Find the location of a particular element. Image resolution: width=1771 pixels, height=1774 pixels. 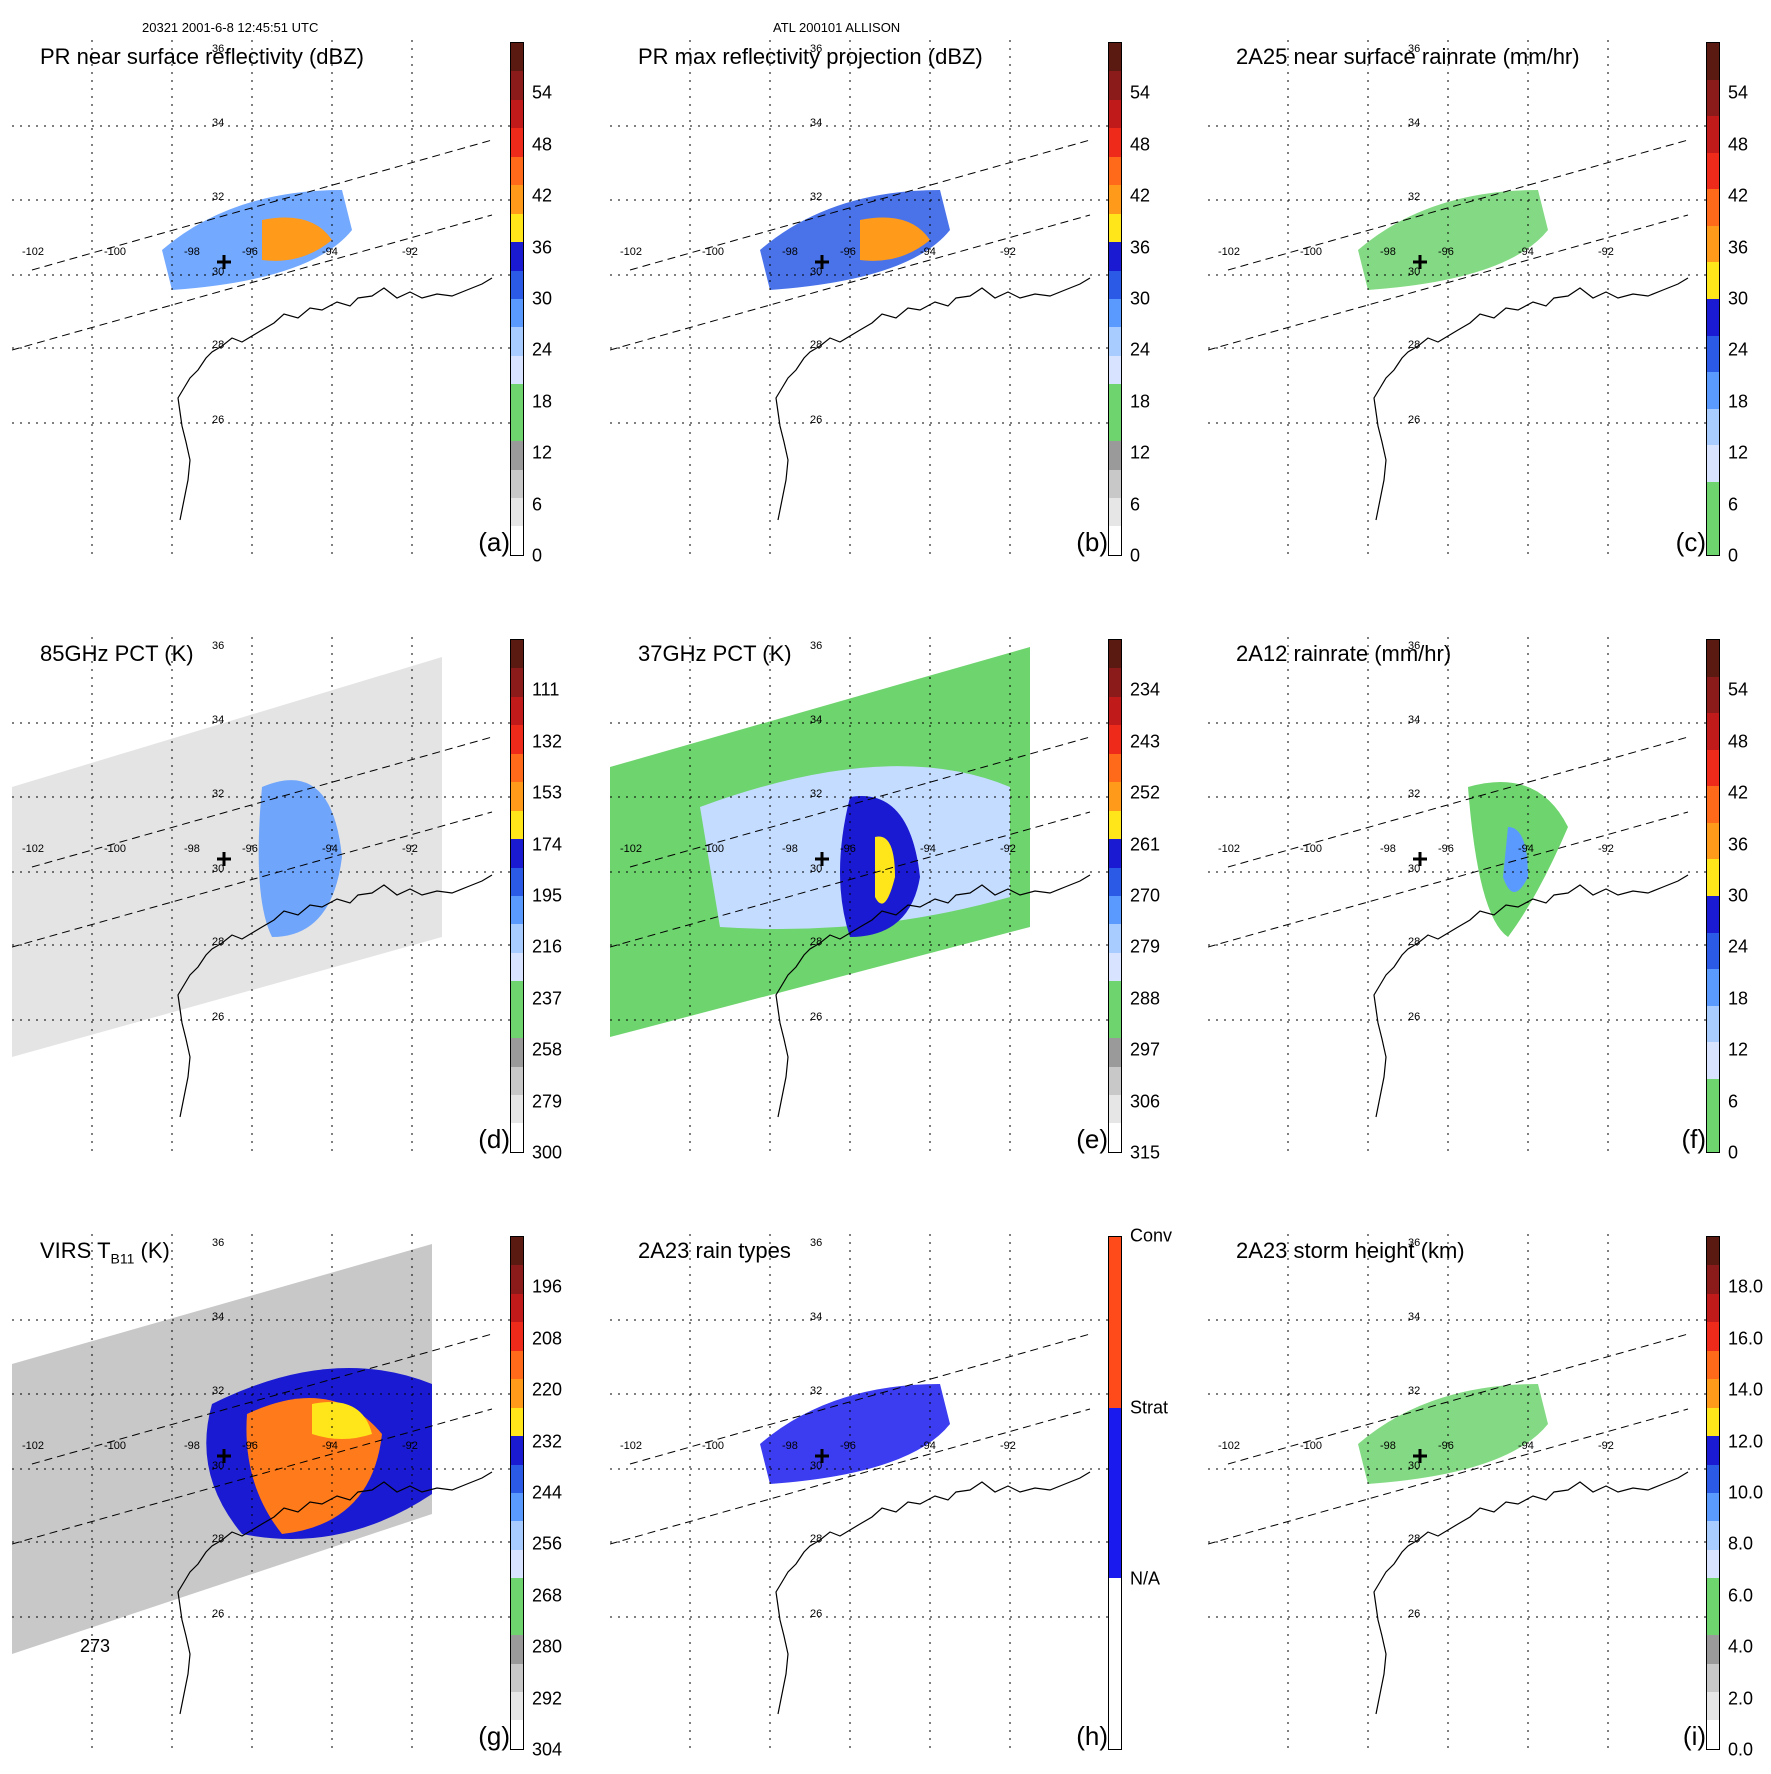

longitude-label: -100 is located at coordinates (1311, 252).